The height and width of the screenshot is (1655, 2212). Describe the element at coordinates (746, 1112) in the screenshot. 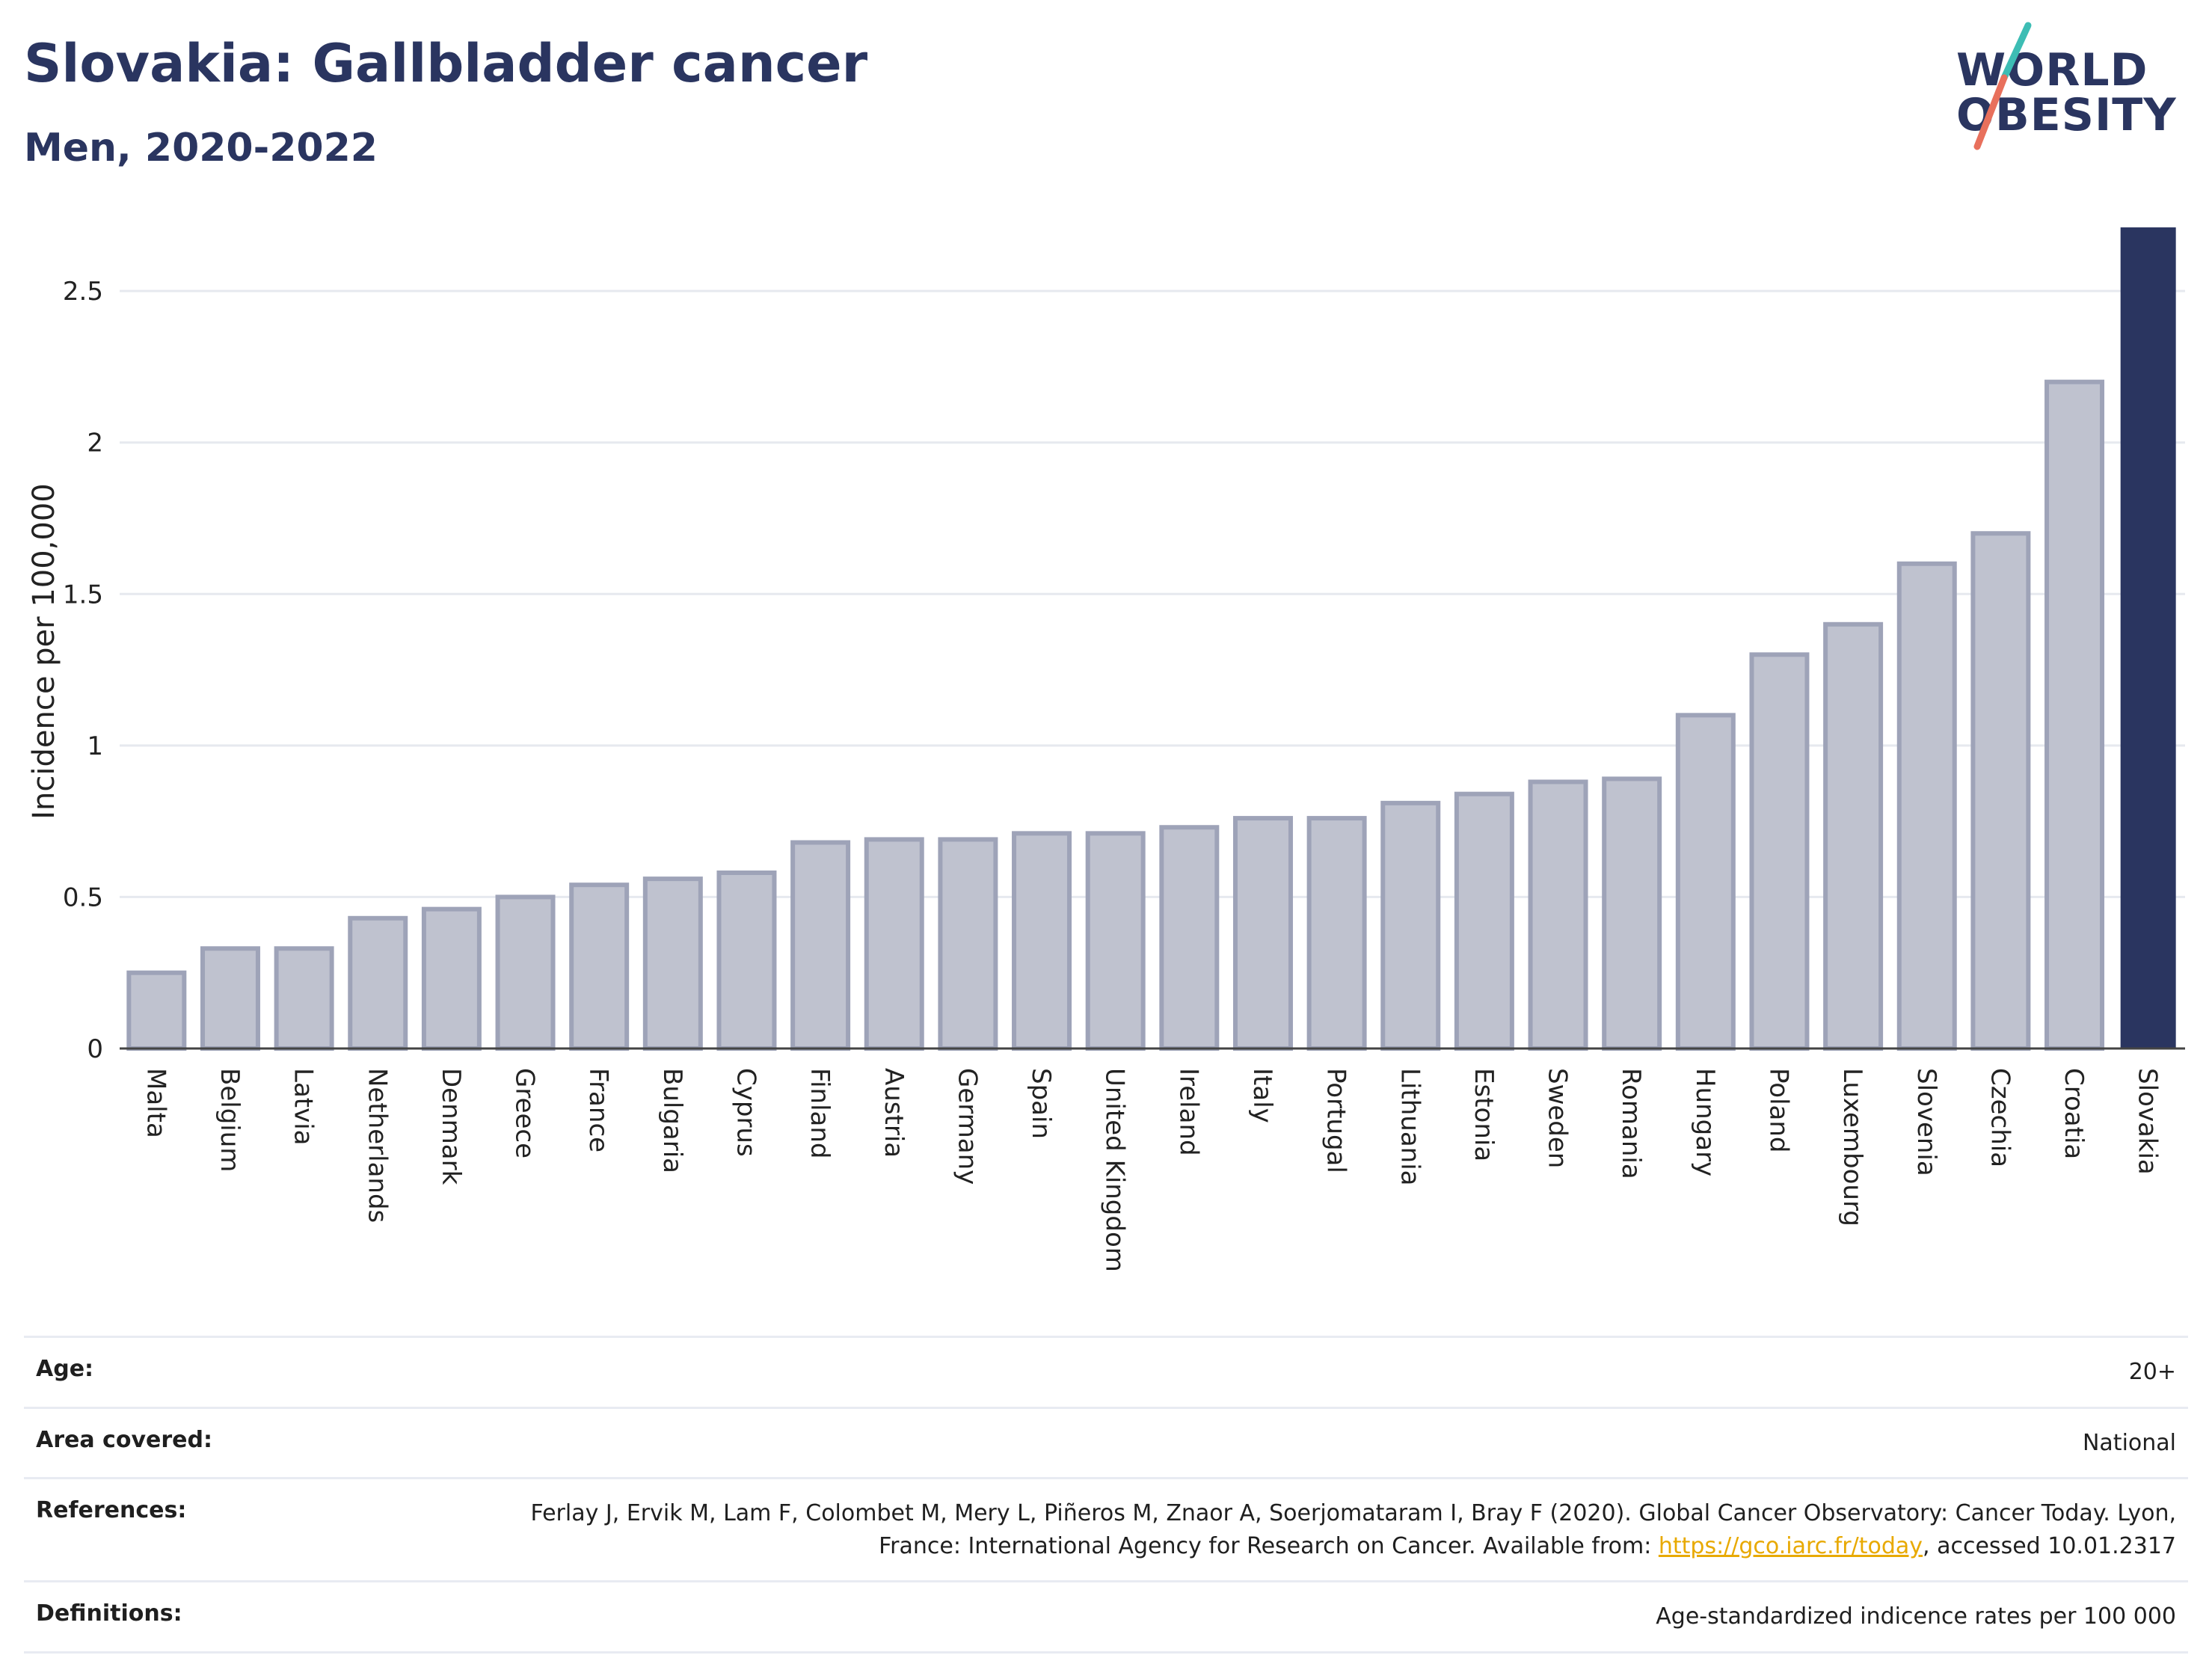

I see `x-tick-label: Cyprus` at that location.